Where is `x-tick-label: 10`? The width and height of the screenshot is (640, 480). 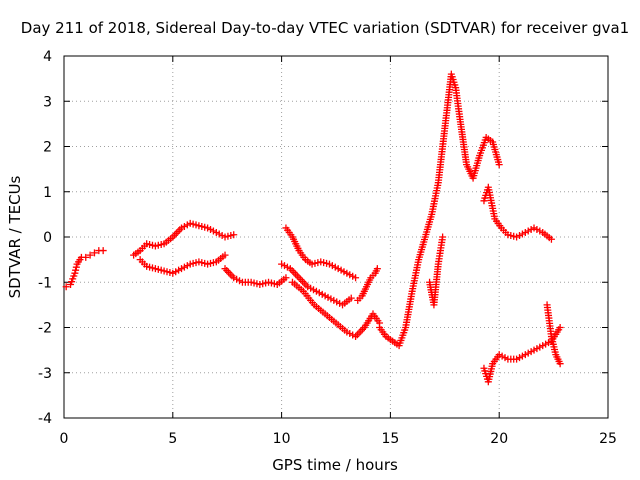
x-tick-label: 10 is located at coordinates (282, 439).